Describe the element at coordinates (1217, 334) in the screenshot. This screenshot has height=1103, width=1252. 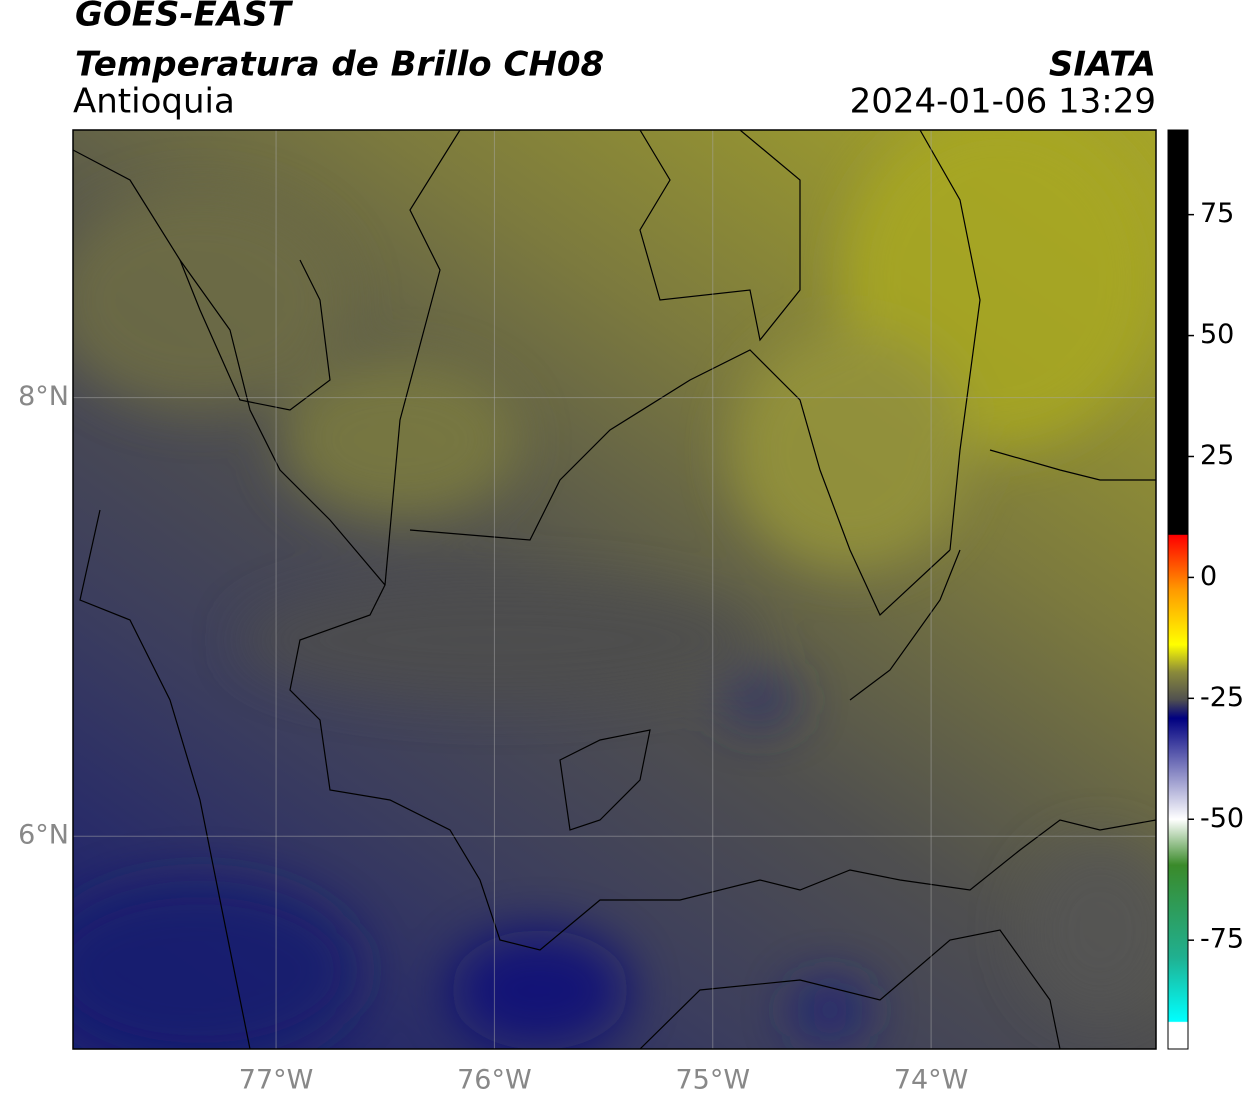
I see `colorbar-tick-label: 50` at that location.